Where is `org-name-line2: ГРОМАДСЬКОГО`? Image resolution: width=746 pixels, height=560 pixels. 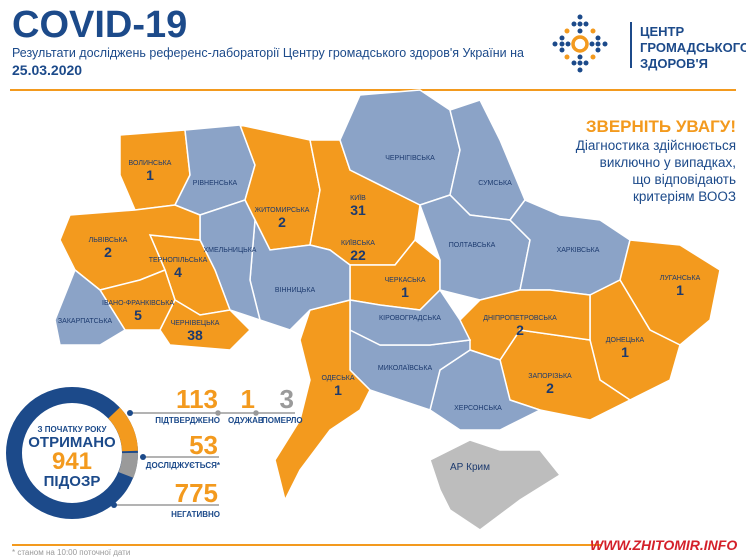
org-name-line2: ГРОМАДСЬКОГО is located at coordinates (693, 47).